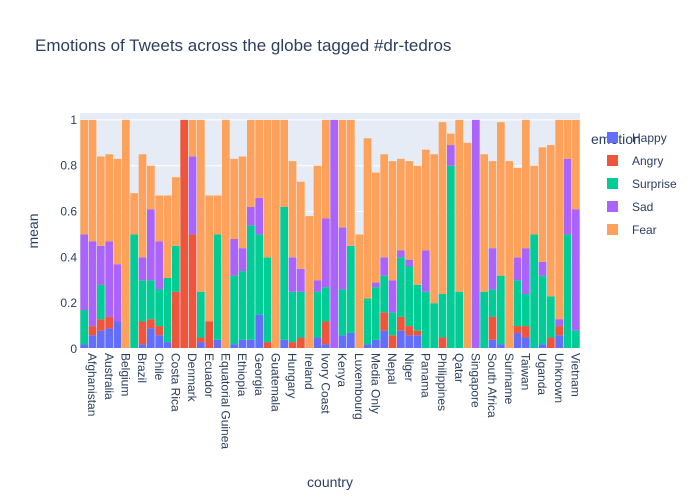 The image size is (700, 500). What do you see at coordinates (642, 184) in the screenshot?
I see `legend-item-surprise: Surprise` at bounding box center [642, 184].